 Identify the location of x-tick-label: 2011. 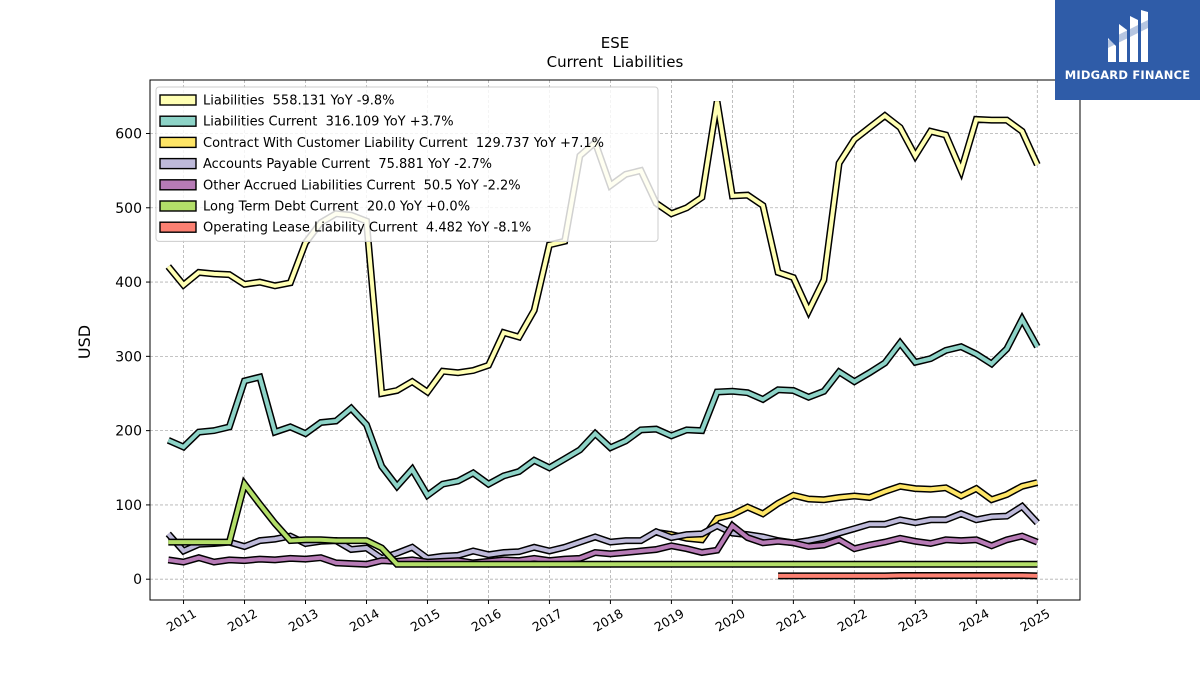
(181, 620).